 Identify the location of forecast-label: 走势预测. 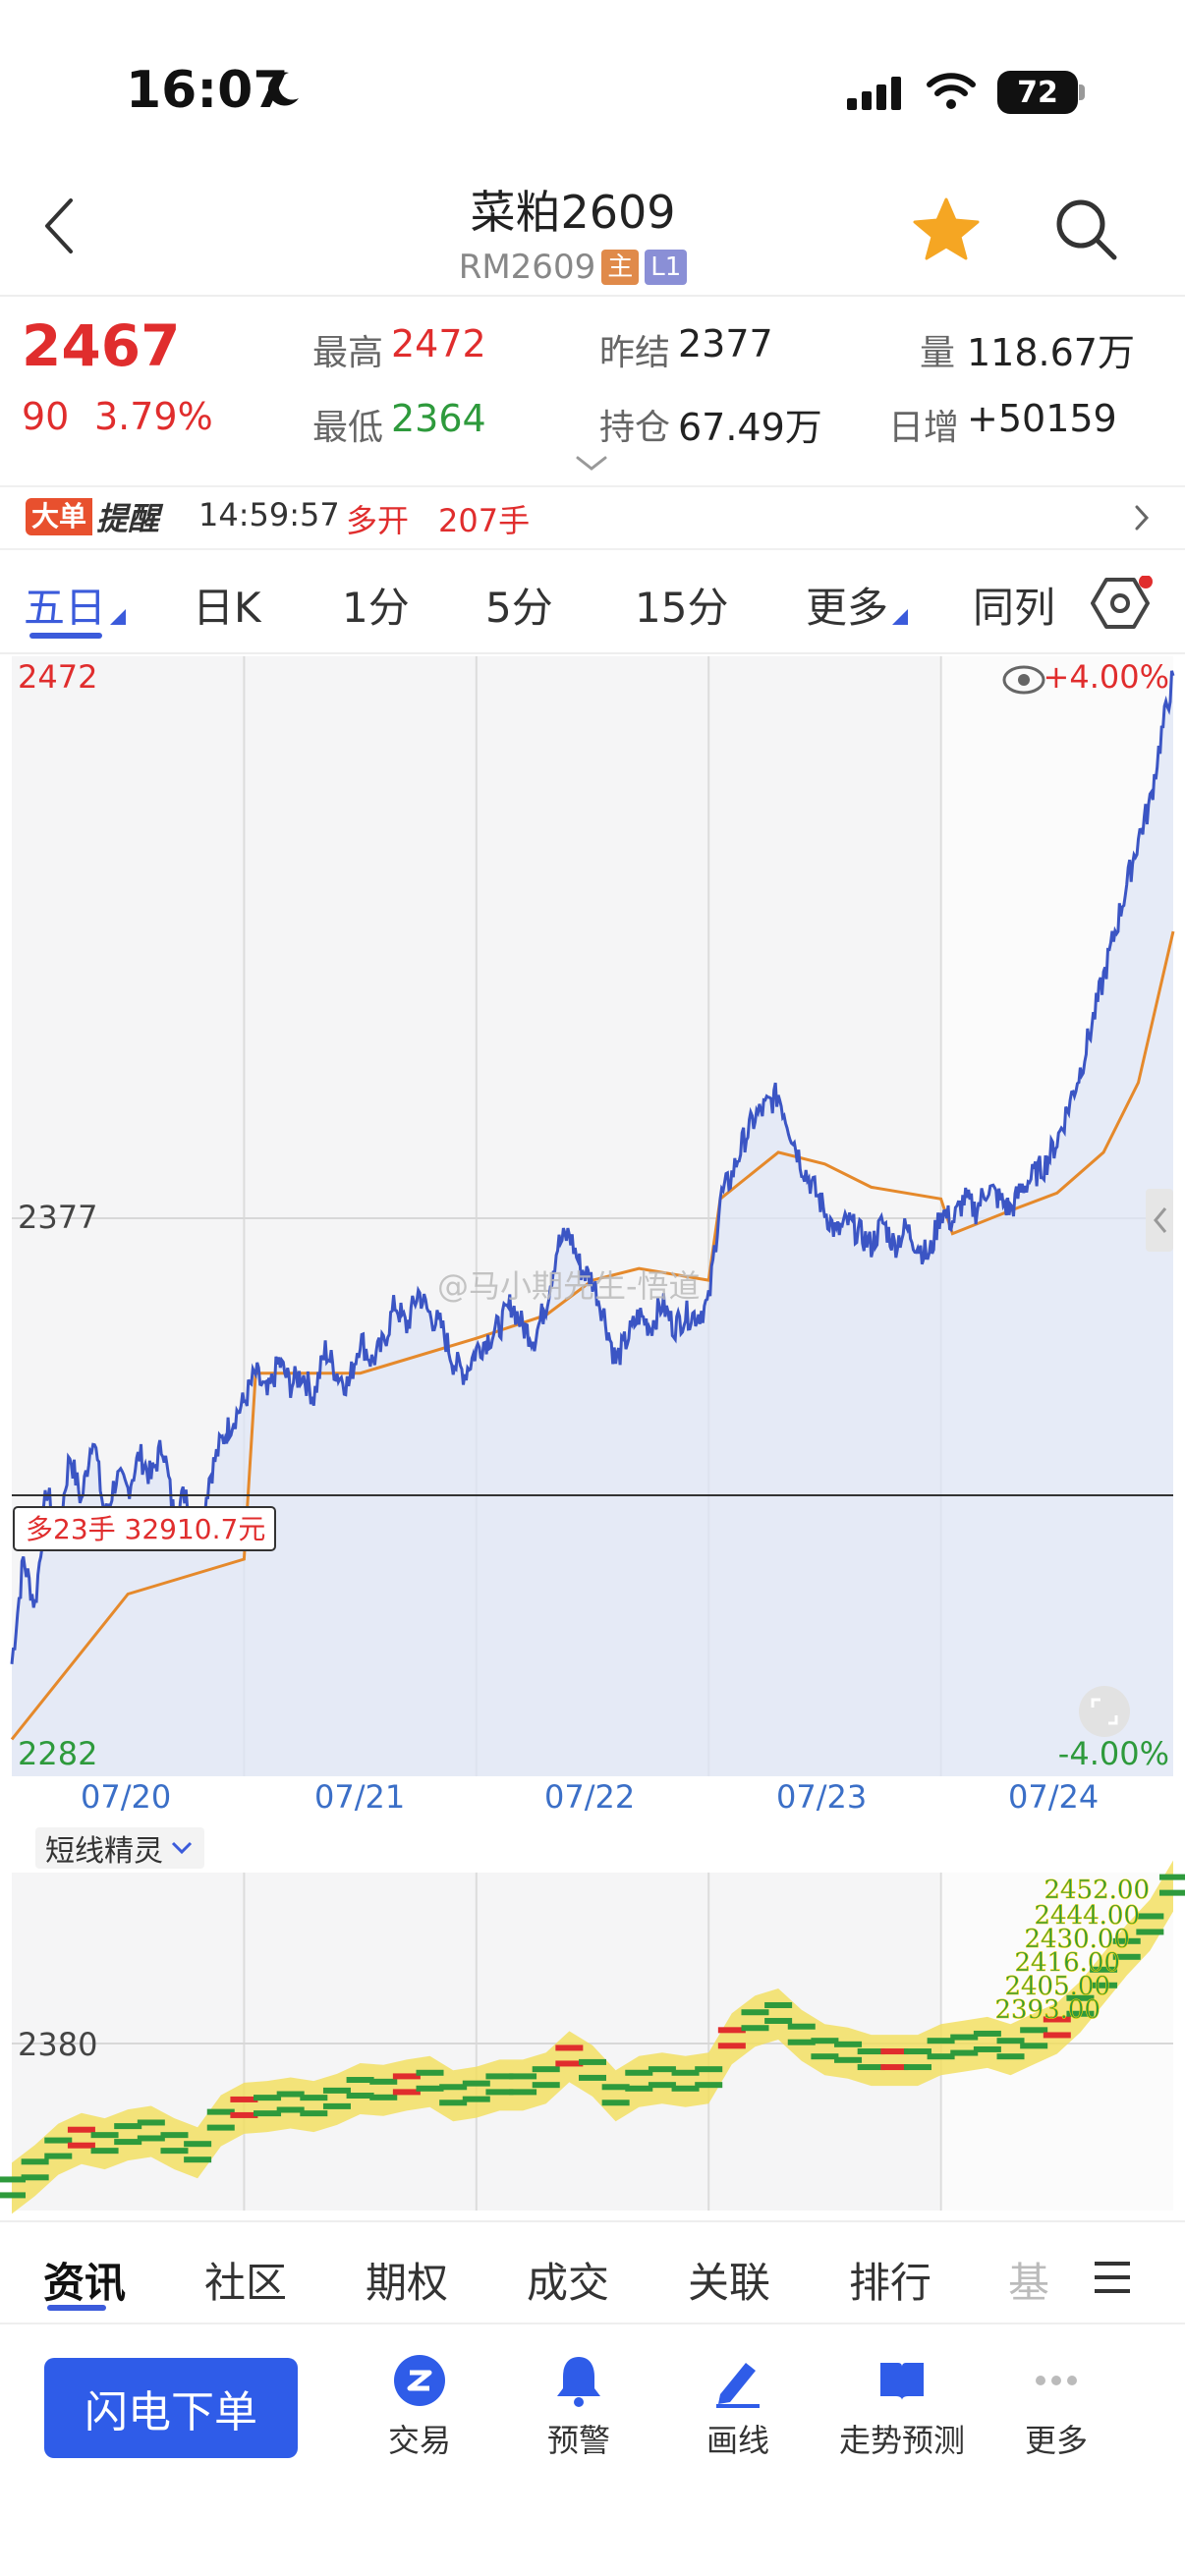
(902, 2440).